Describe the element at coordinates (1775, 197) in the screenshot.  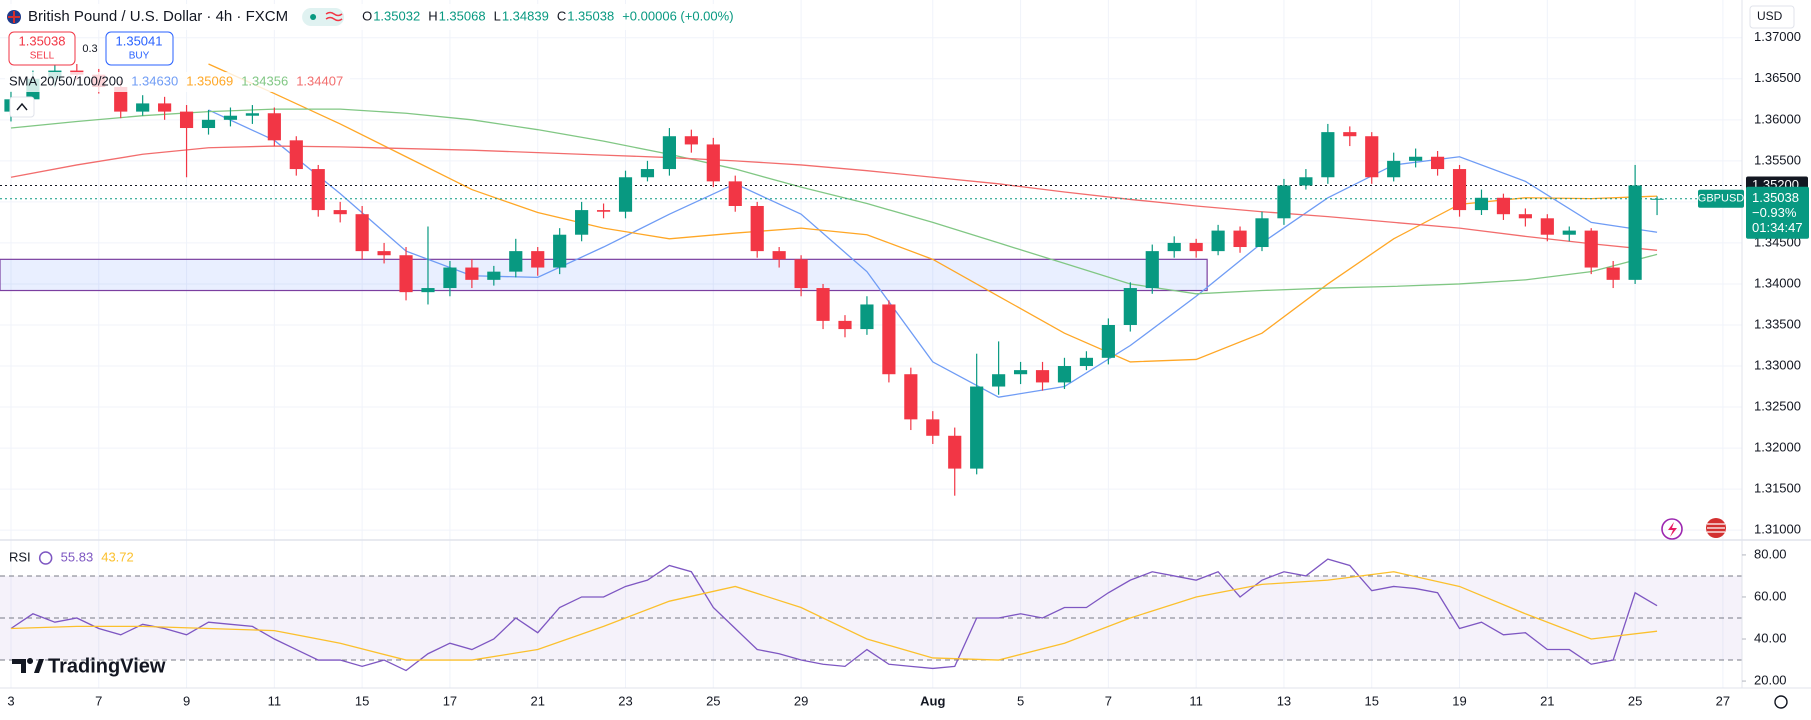
I see `current-price-label: 1.35038` at that location.